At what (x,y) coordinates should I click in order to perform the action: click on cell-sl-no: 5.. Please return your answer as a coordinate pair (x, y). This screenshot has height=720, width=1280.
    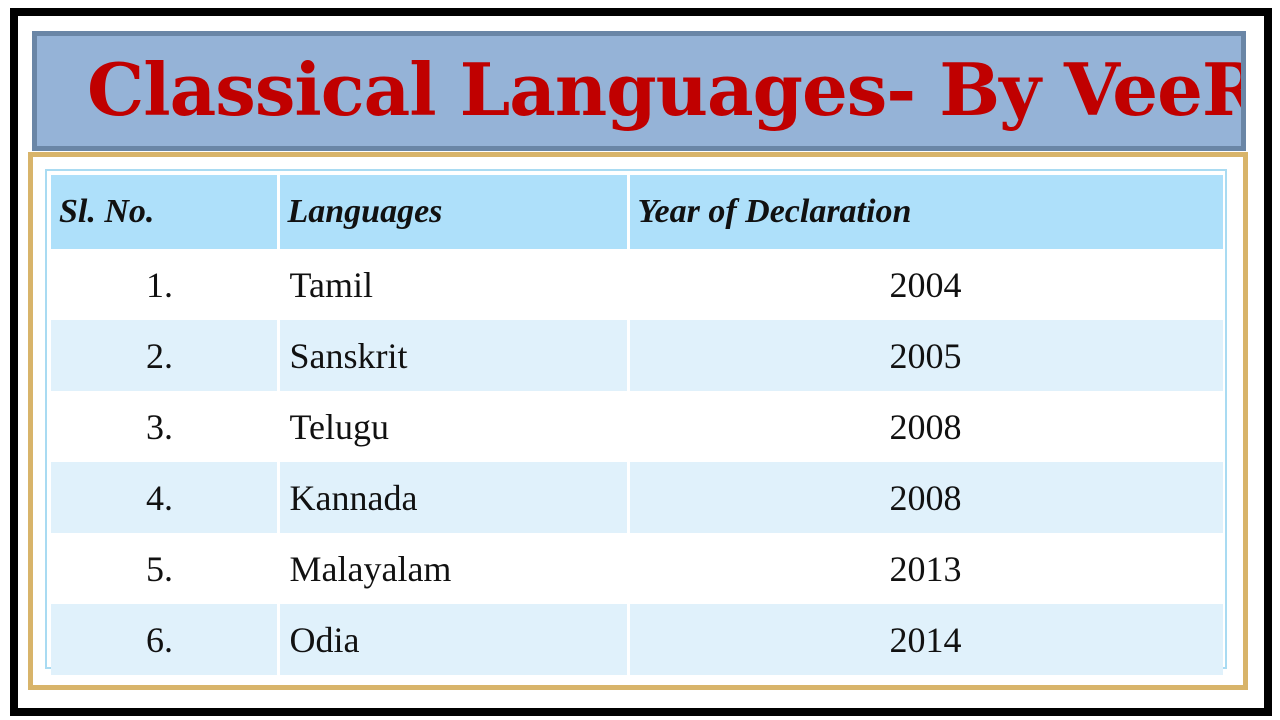
    Looking at the image, I should click on (165, 568).